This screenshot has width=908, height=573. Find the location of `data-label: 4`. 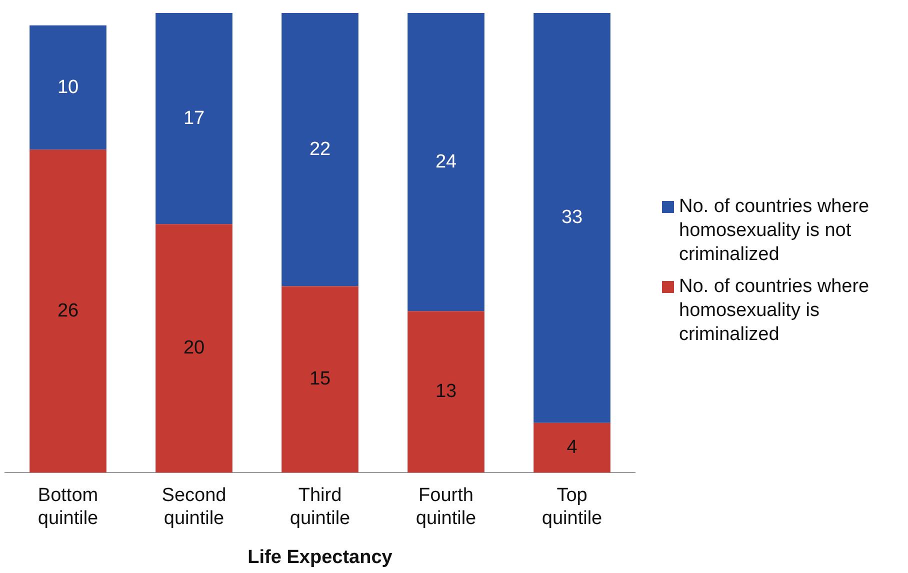

data-label: 4 is located at coordinates (572, 447).